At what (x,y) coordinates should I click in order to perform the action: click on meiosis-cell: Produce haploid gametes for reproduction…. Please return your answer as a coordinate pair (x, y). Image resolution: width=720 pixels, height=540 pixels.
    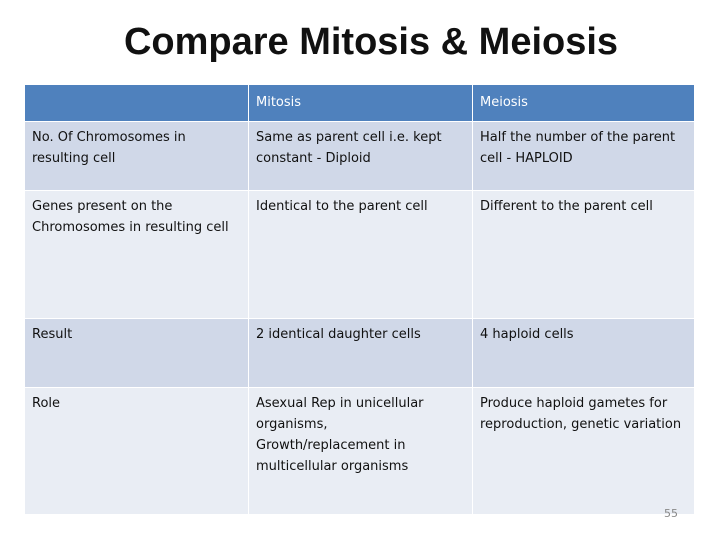
    Looking at the image, I should click on (583, 451).